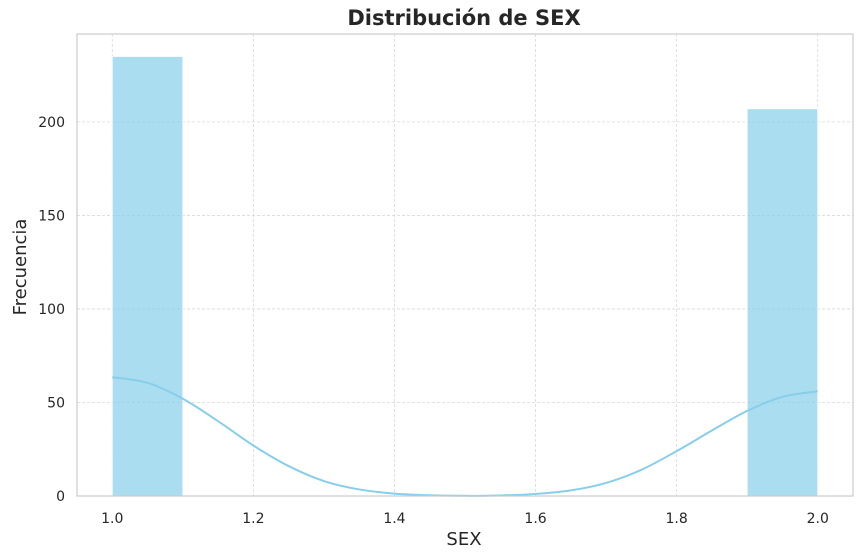  What do you see at coordinates (51, 123) in the screenshot?
I see `y-tick-label: 200` at bounding box center [51, 123].